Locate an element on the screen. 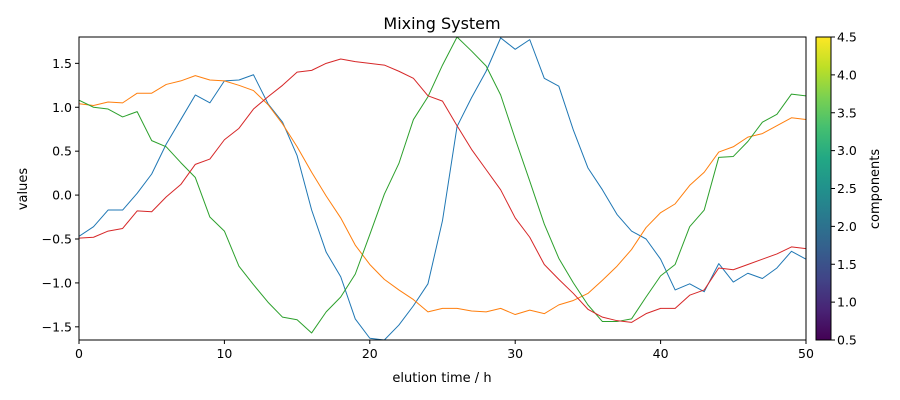  y-axis: −1.5 −1.0 −0.5 0.0 0.5 1.0 1.5 is located at coordinates (60, 195).